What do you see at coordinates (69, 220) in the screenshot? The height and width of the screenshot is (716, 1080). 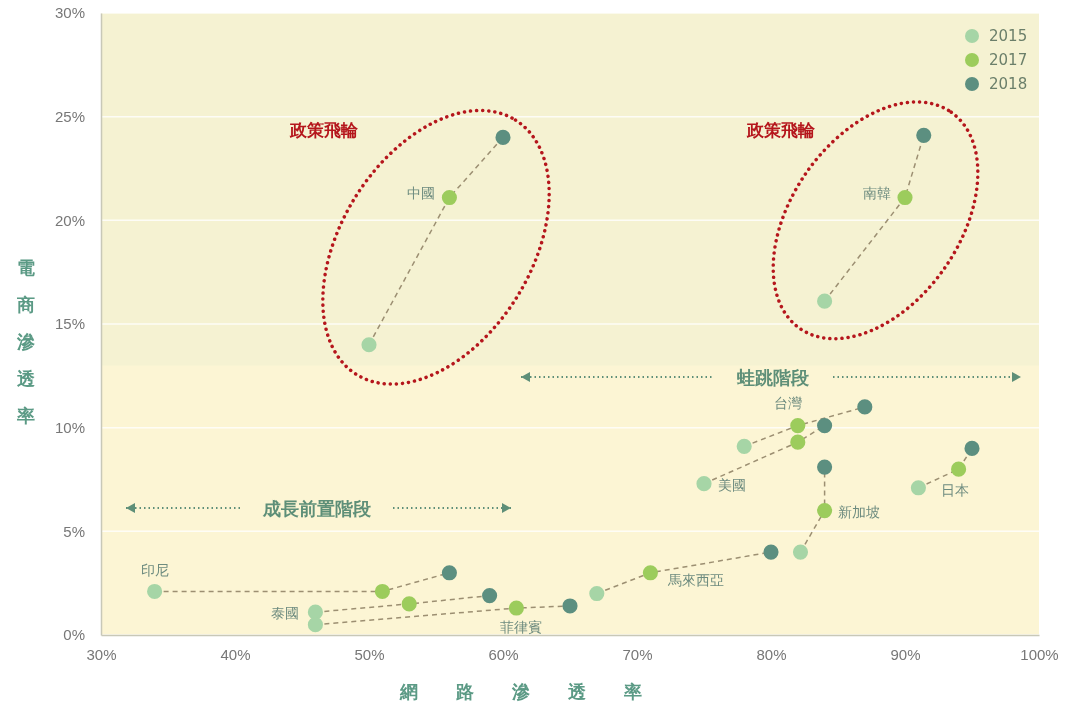 I see `y-tick-label: 20%` at bounding box center [69, 220].